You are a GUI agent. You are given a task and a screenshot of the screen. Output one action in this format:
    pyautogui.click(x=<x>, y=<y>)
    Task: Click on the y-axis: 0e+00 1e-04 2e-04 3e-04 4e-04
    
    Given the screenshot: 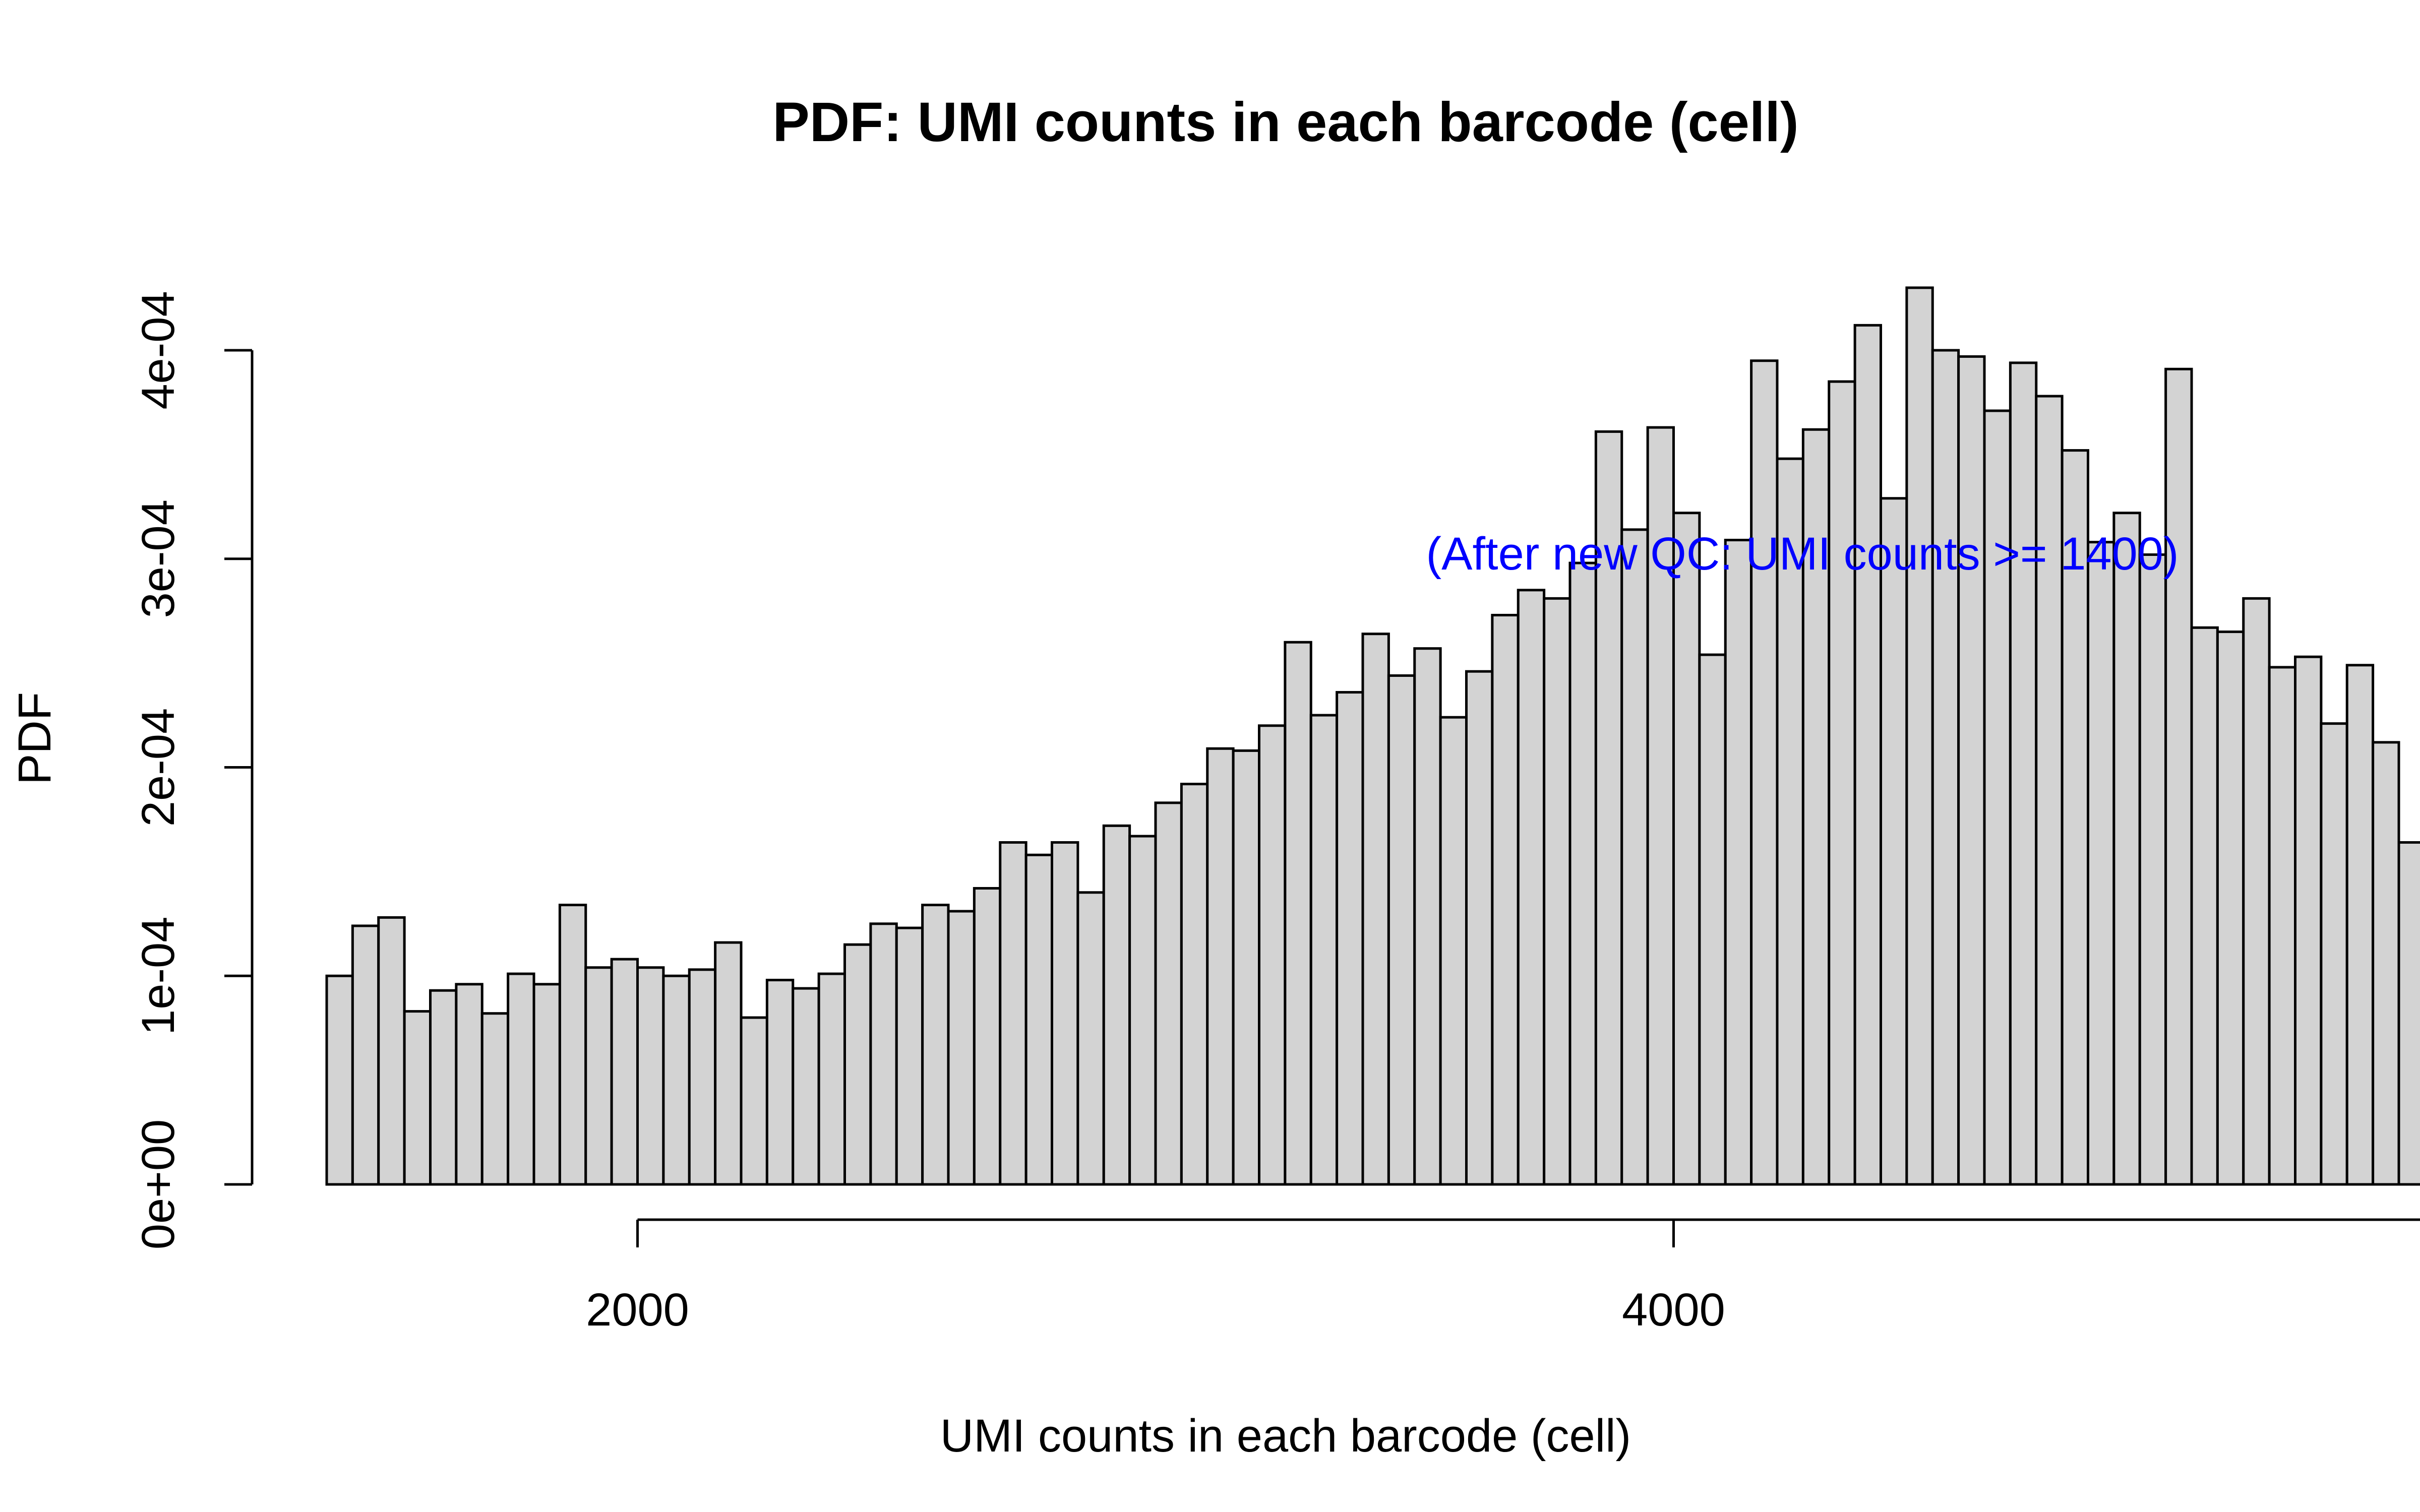 What is the action you would take?
    pyautogui.click(x=193, y=770)
    